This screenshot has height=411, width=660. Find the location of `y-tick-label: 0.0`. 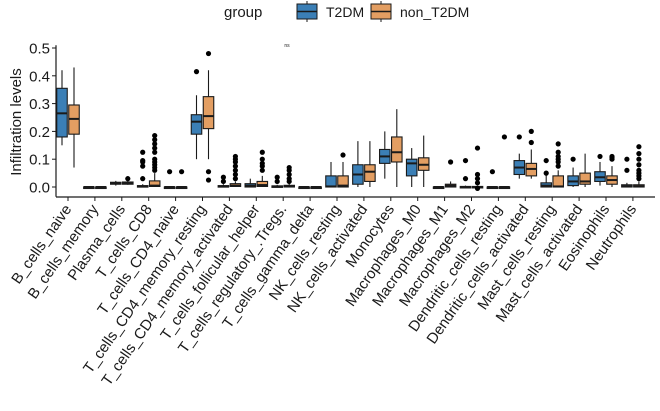

y-tick-label: 0.0 is located at coordinates (39, 188).